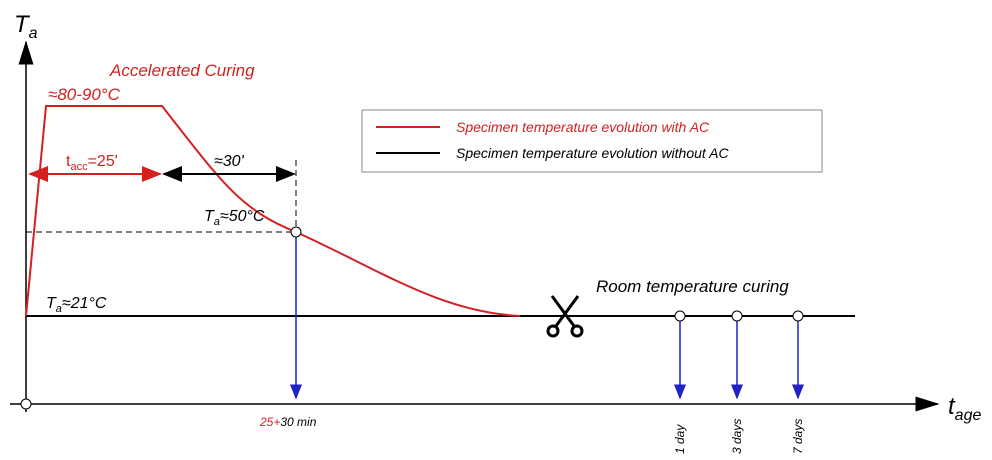  Describe the element at coordinates (182, 70) in the screenshot. I see `title: Accelerated Curing` at that location.